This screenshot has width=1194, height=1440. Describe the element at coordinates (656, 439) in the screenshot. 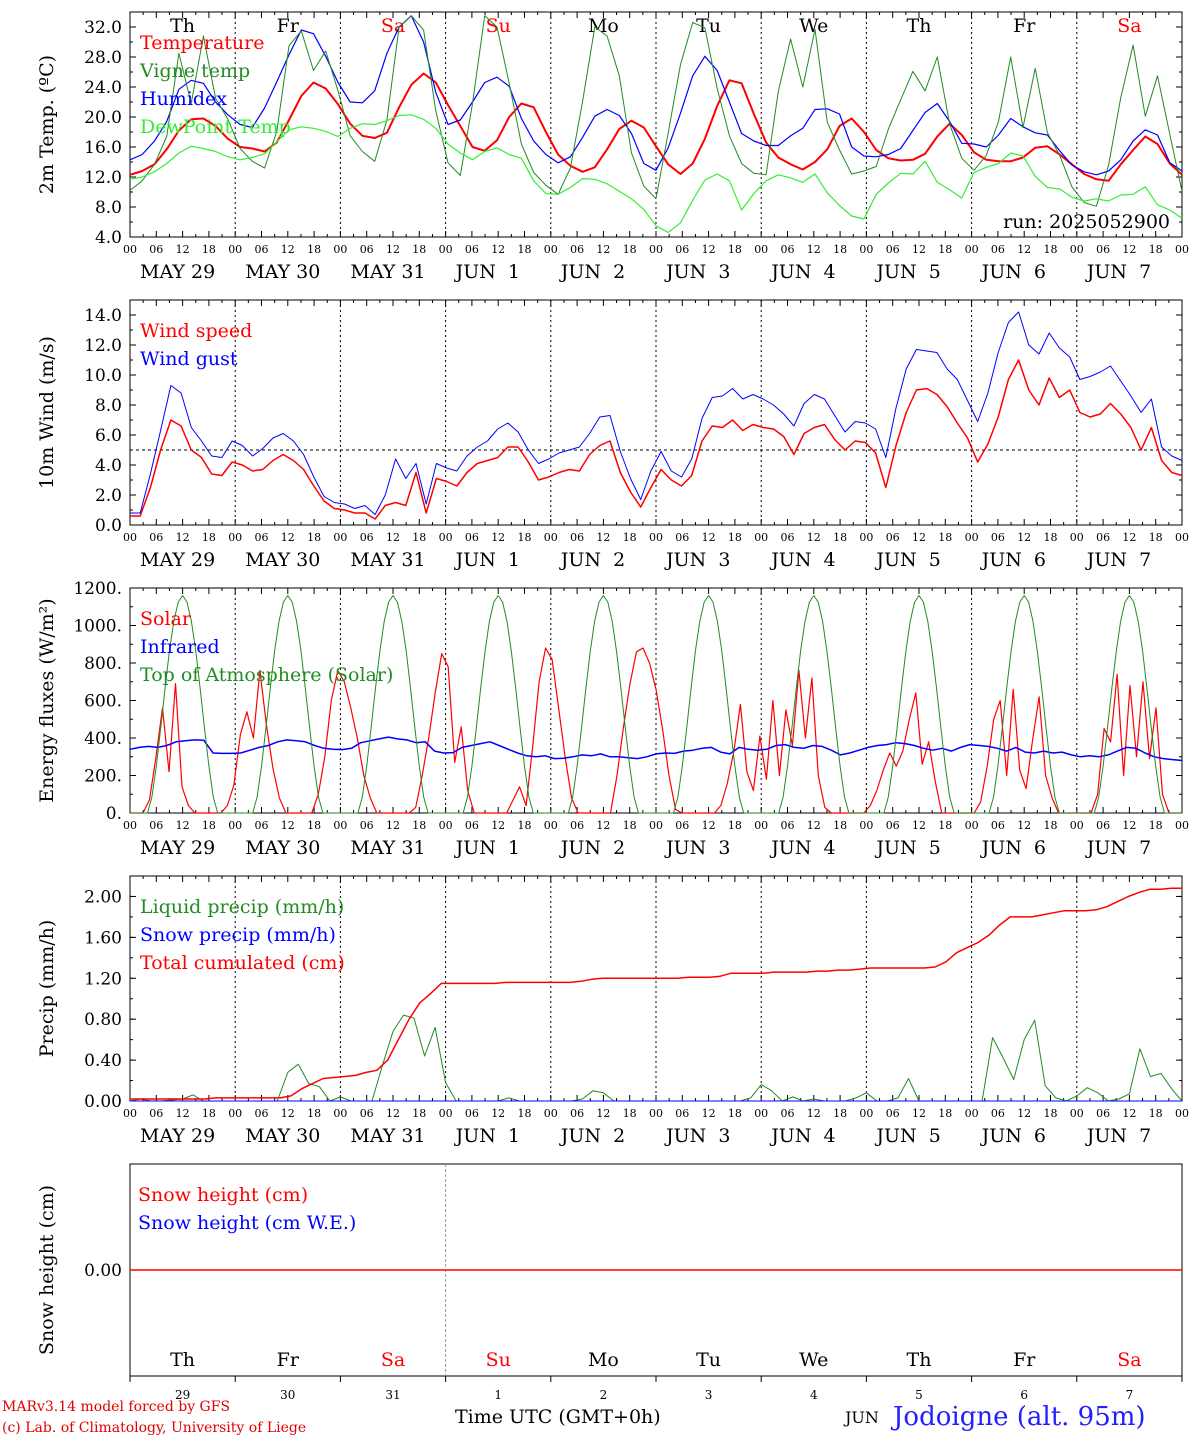

I see `series-line-wind-speed` at that location.